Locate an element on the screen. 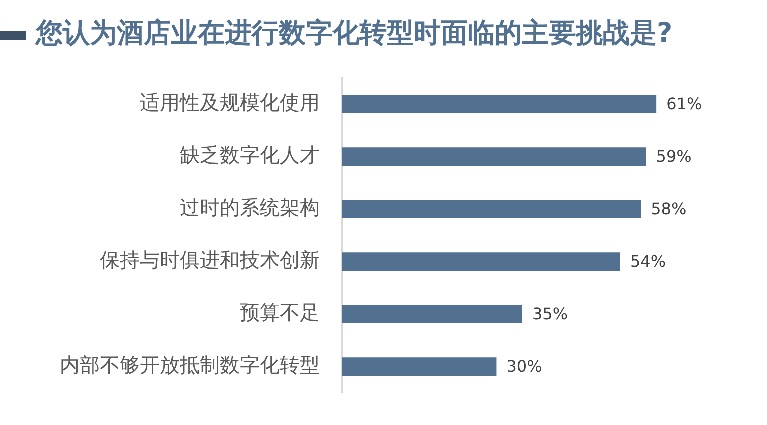 The image size is (767, 425). data-label: 61% is located at coordinates (684, 104).